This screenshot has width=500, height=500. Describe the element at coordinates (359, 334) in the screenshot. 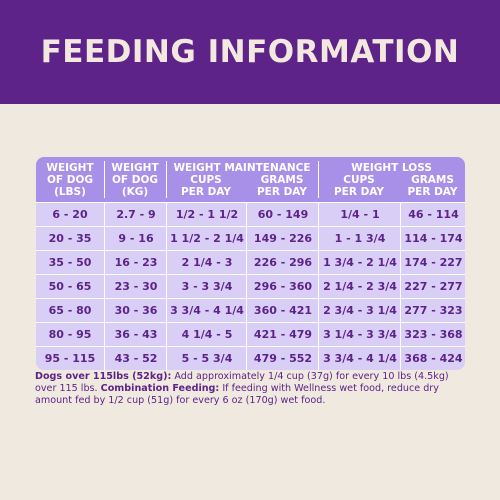

I see `table-cell: 3 1/4 - 3 3/4` at that location.